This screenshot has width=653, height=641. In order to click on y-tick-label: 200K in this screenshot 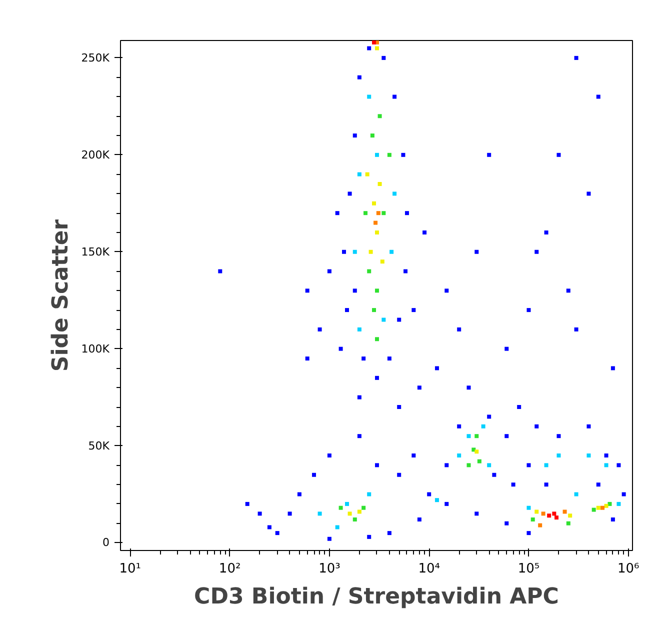, I will do `click(95, 155)`.